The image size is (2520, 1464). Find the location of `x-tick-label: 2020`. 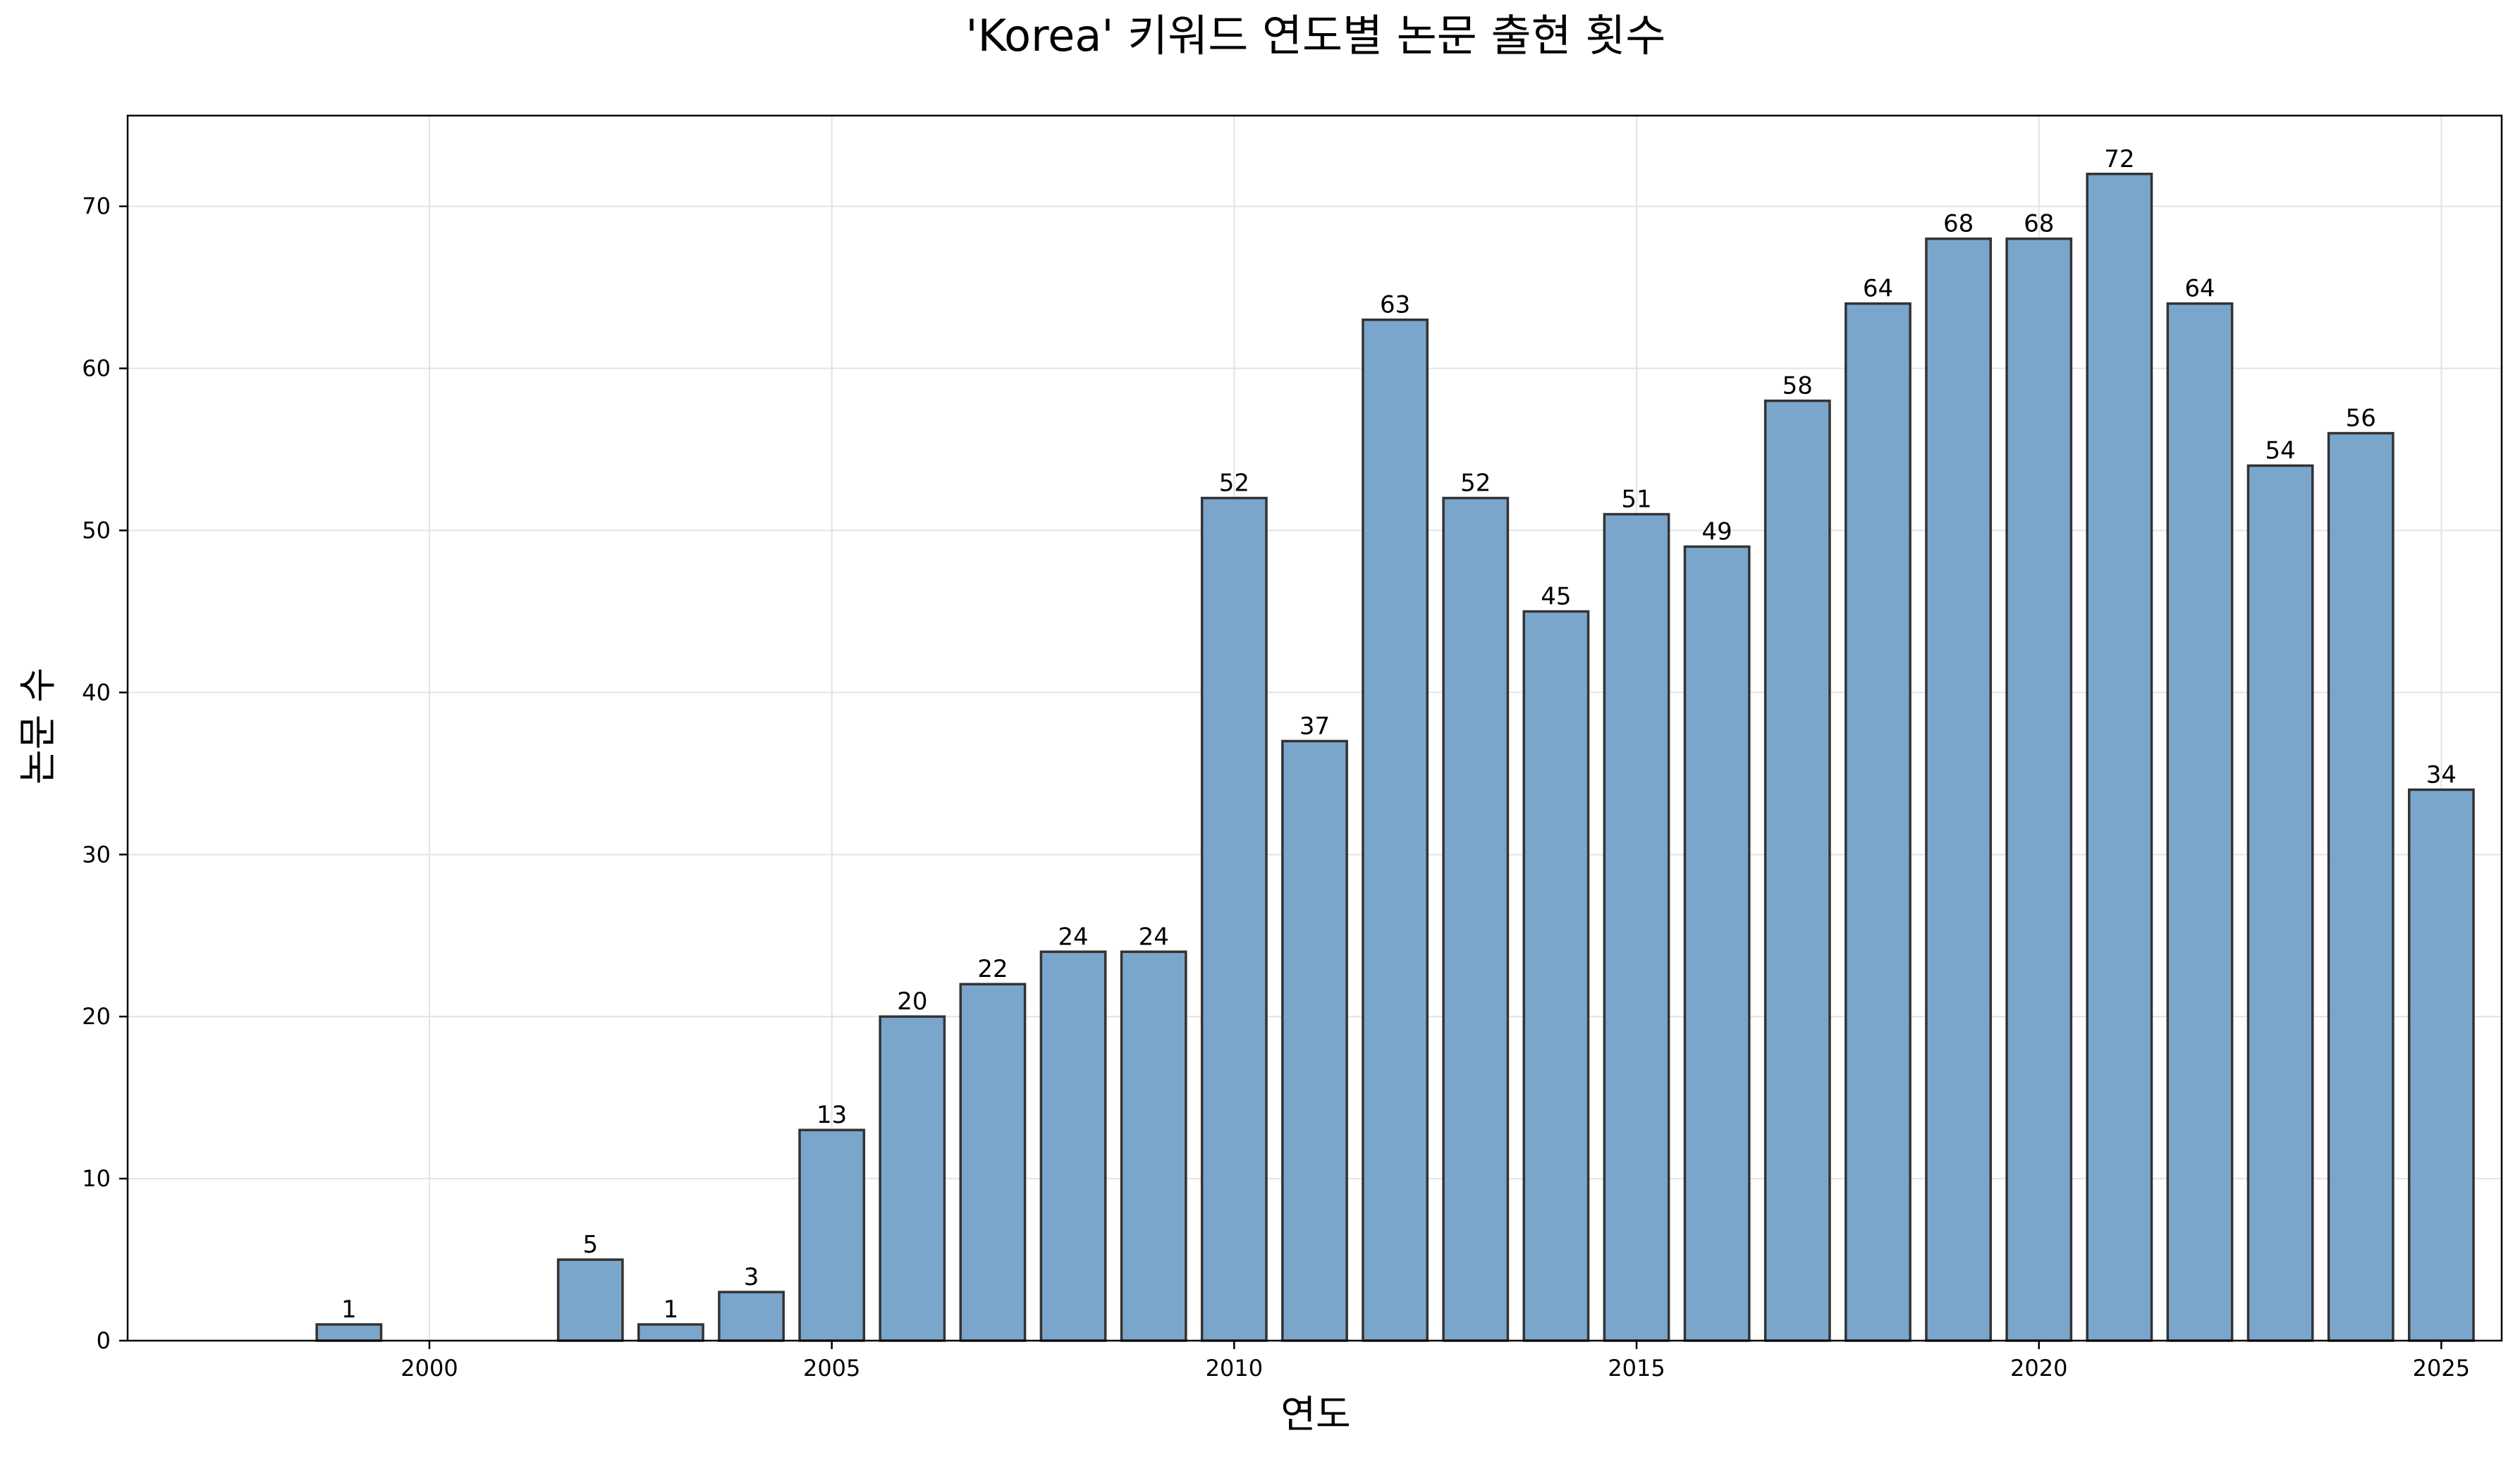

x-tick-label: 2020 is located at coordinates (2038, 1368).